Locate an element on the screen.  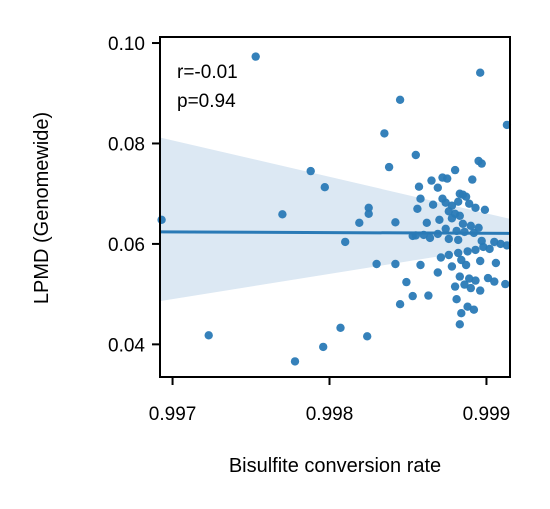
y-tick-label-0: 0.04 is located at coordinates (126, 345).